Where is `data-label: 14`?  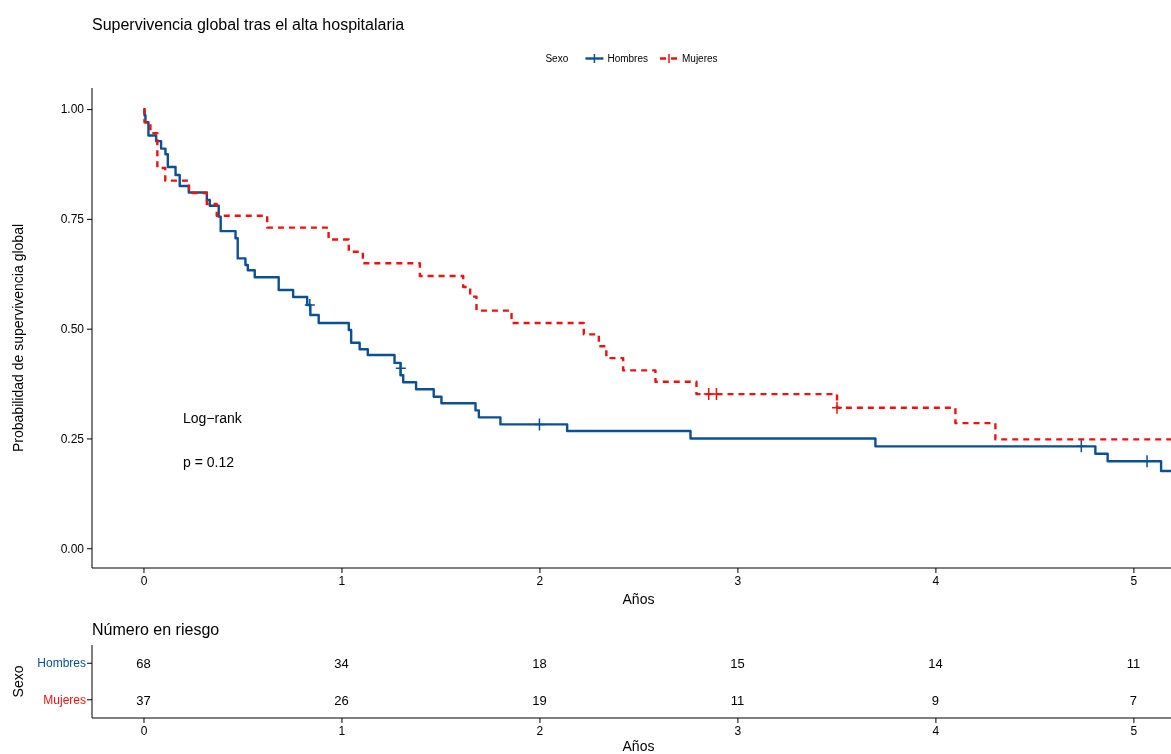
data-label: 14 is located at coordinates (935, 664).